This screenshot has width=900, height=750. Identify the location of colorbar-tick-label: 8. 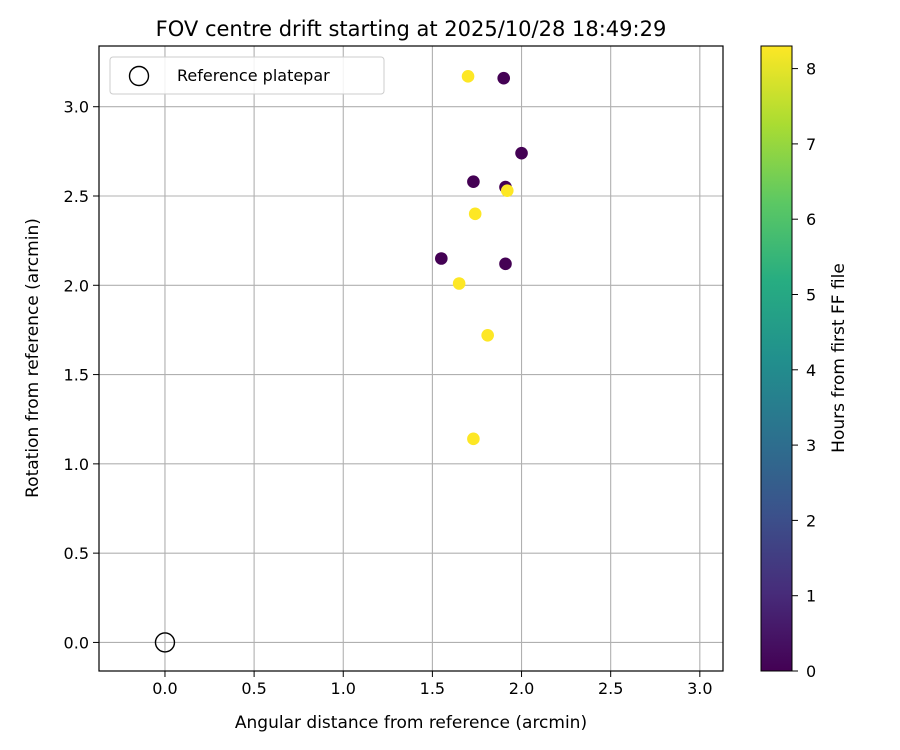
(811, 69).